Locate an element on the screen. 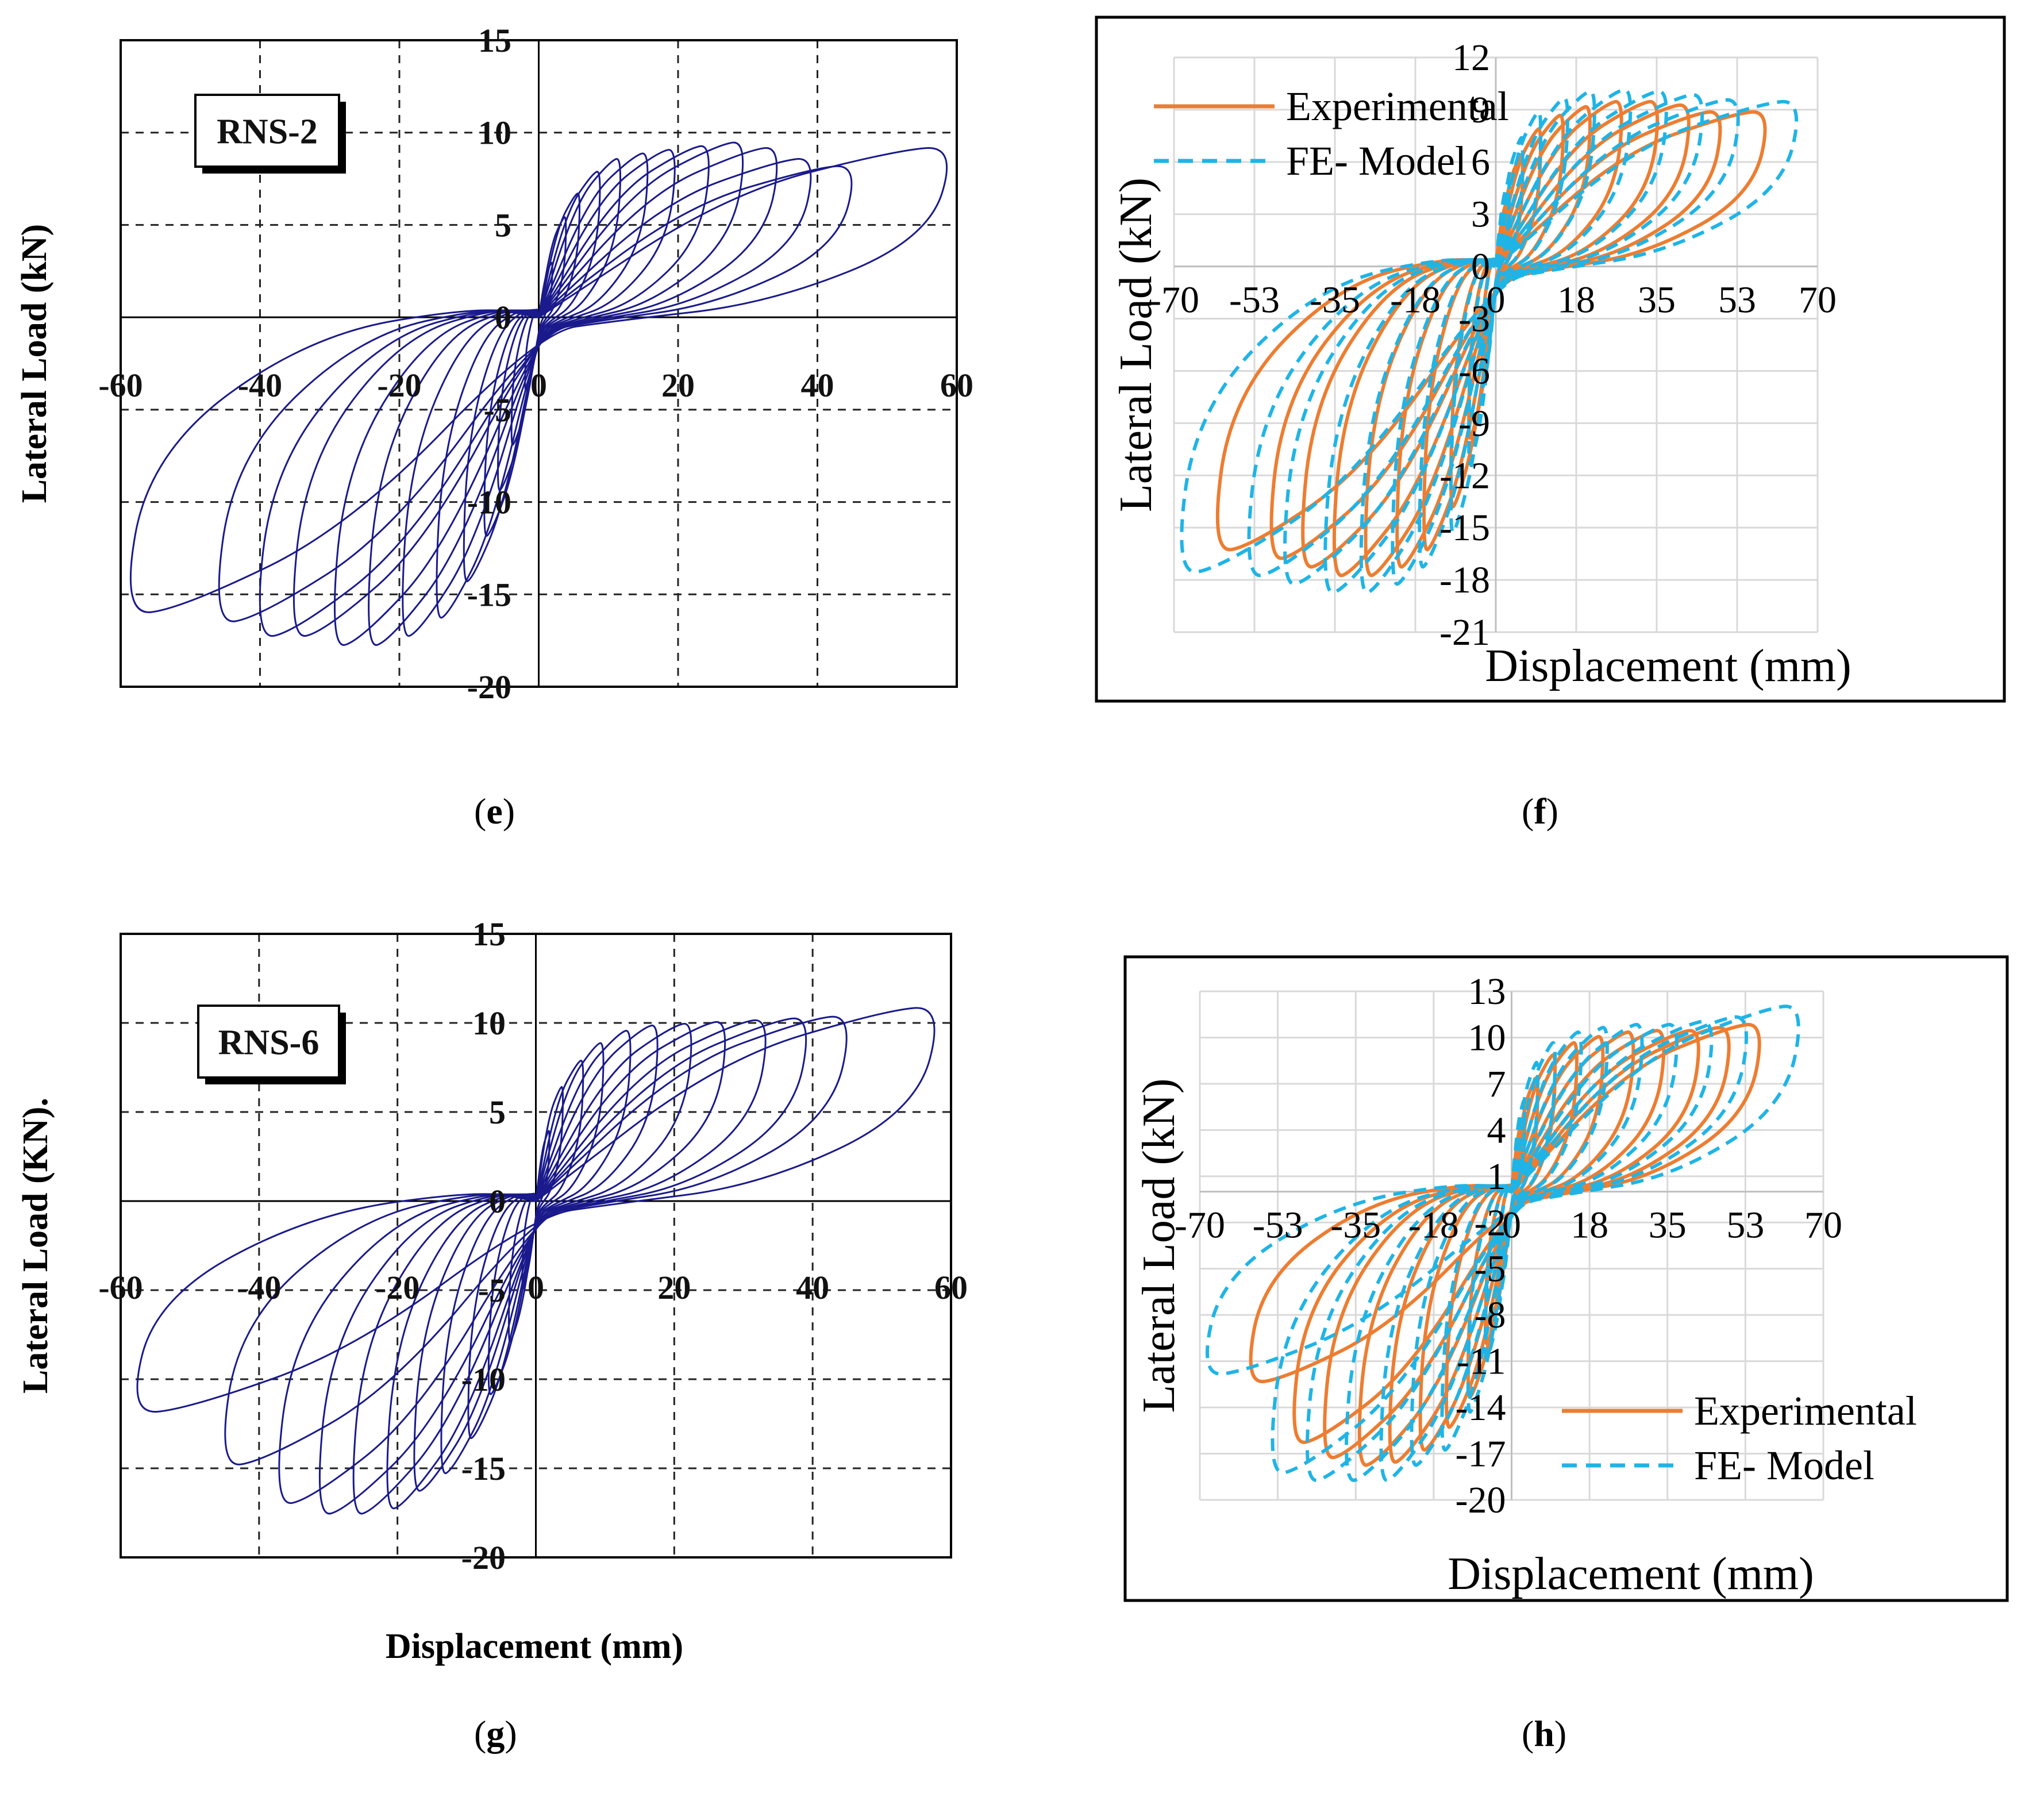  y-tick-label: -11 is located at coordinates (1481, 1362).